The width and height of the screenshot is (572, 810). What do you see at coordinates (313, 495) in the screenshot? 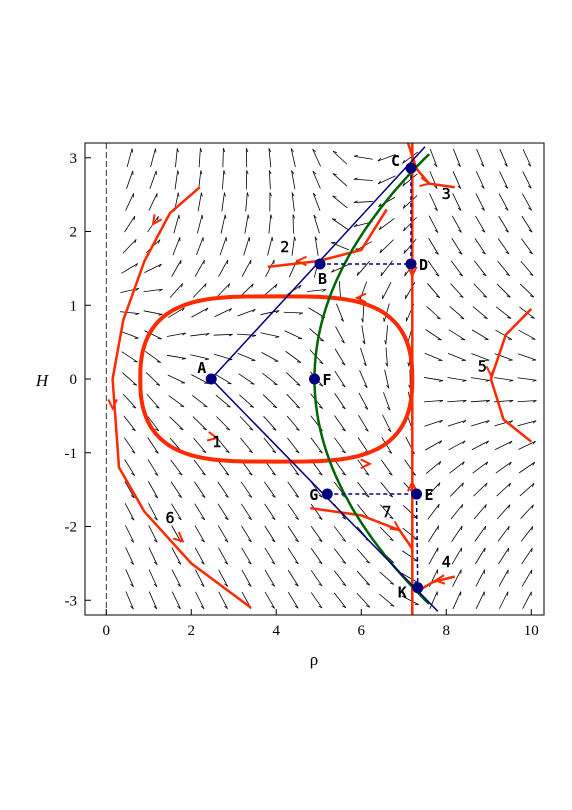
I see `point-label-g: G` at bounding box center [313, 495].